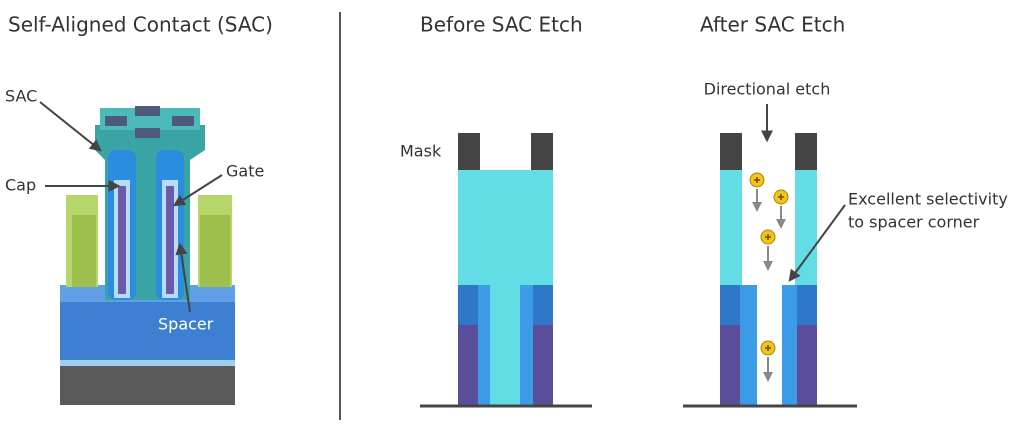 The image size is (1024, 425). I want to click on label: Cap, so click(20, 185).